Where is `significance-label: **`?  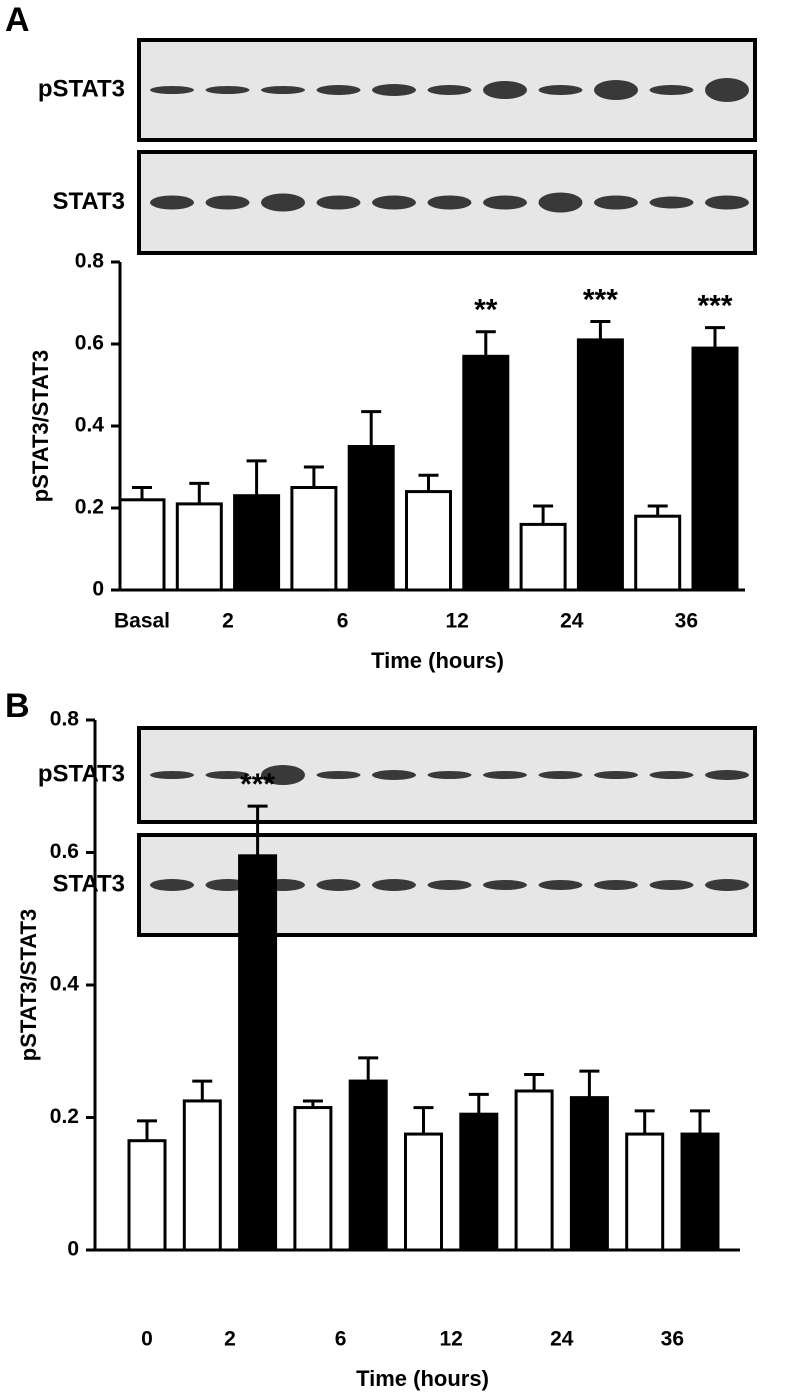
significance-label: ** is located at coordinates (486, 310).